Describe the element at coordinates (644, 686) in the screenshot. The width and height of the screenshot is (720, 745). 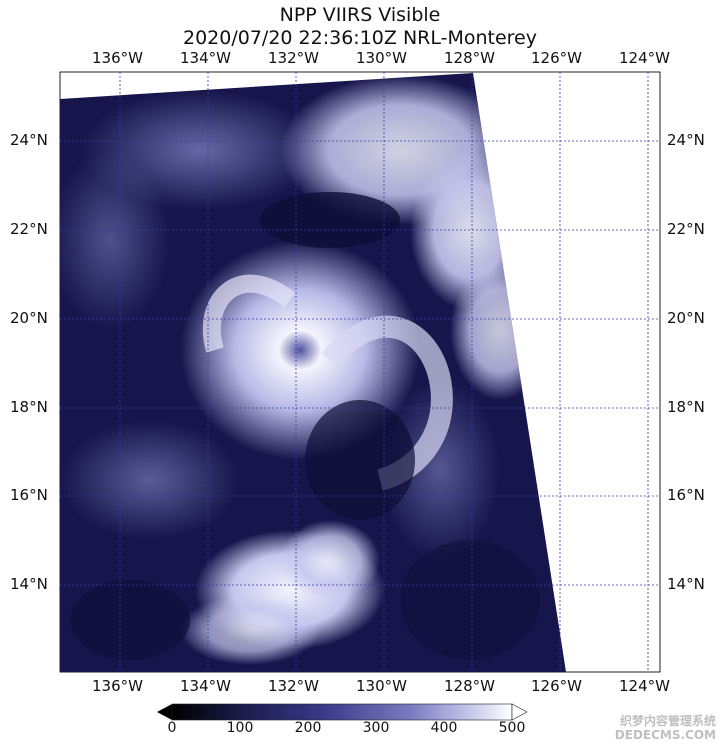
I see `lon-label-bottom: 124°W` at that location.